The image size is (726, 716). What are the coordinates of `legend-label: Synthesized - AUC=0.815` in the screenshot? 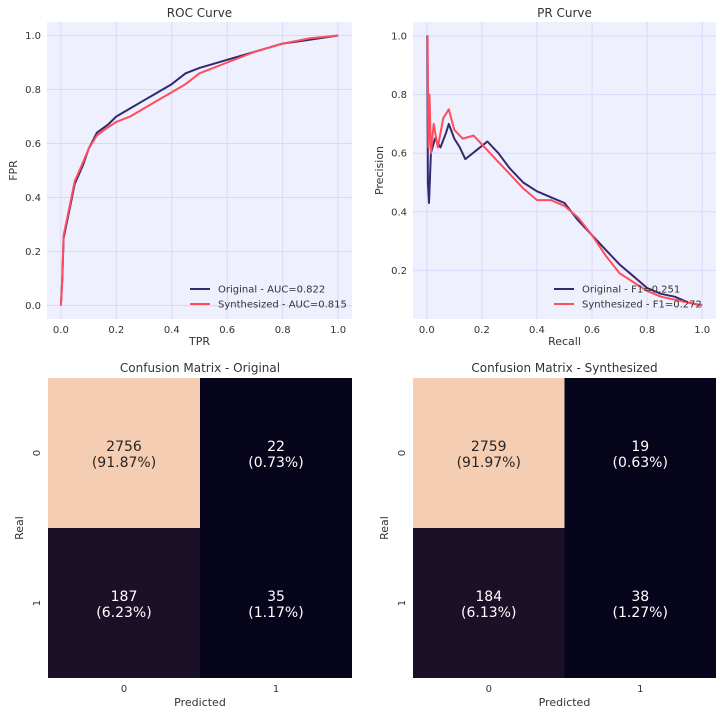 It's located at (282, 305).